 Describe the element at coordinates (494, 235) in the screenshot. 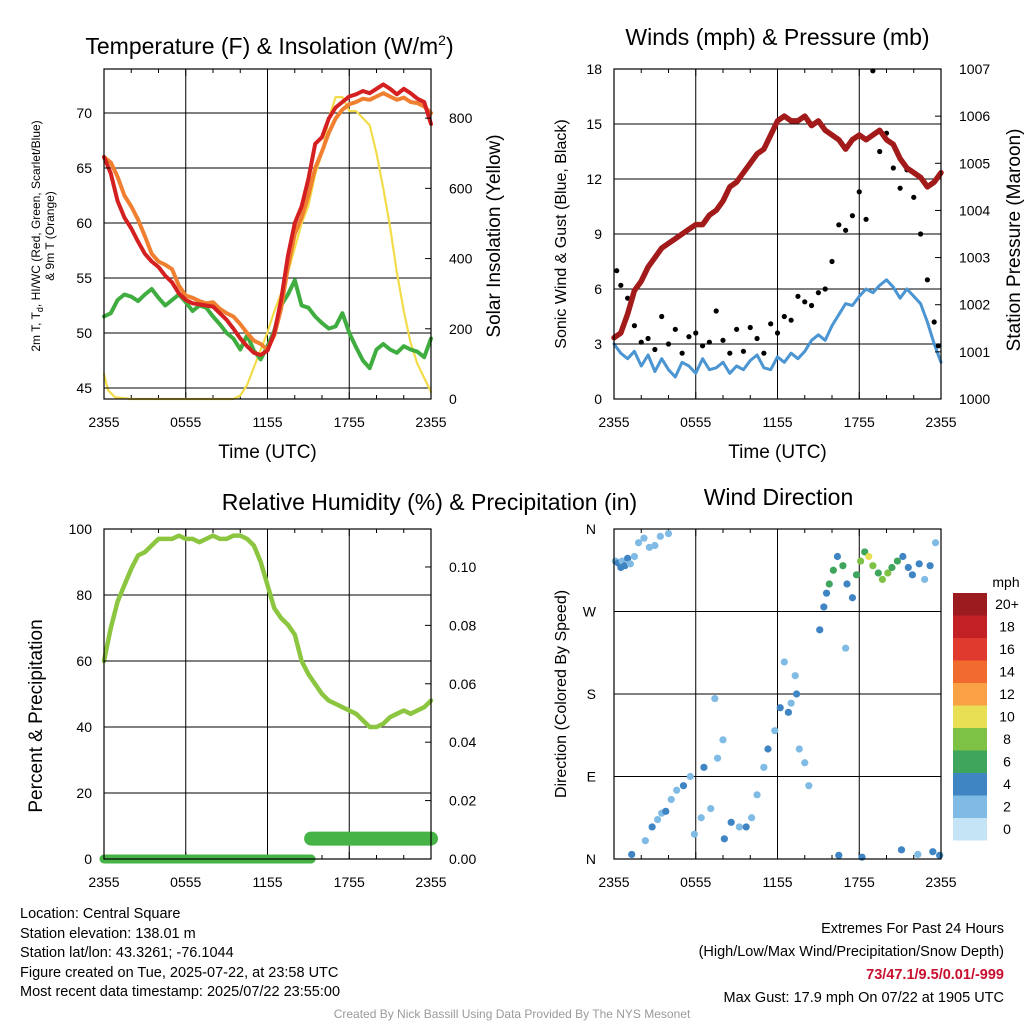

I see `temp-ylabel-right: Solar Insolation (Yellow)` at that location.